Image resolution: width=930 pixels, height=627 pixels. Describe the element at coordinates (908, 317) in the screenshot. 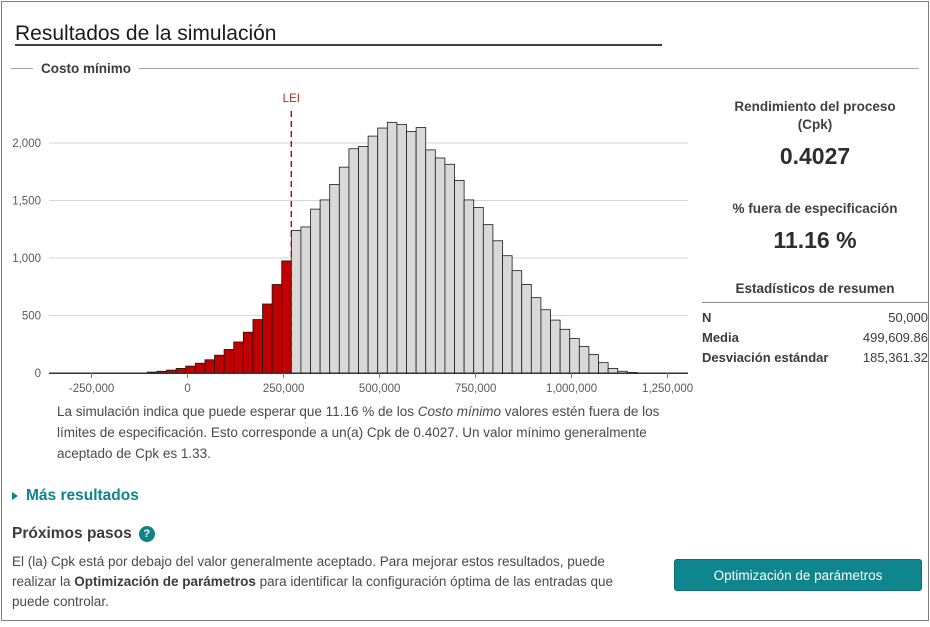

I see `stat-value-n: 50,000` at that location.